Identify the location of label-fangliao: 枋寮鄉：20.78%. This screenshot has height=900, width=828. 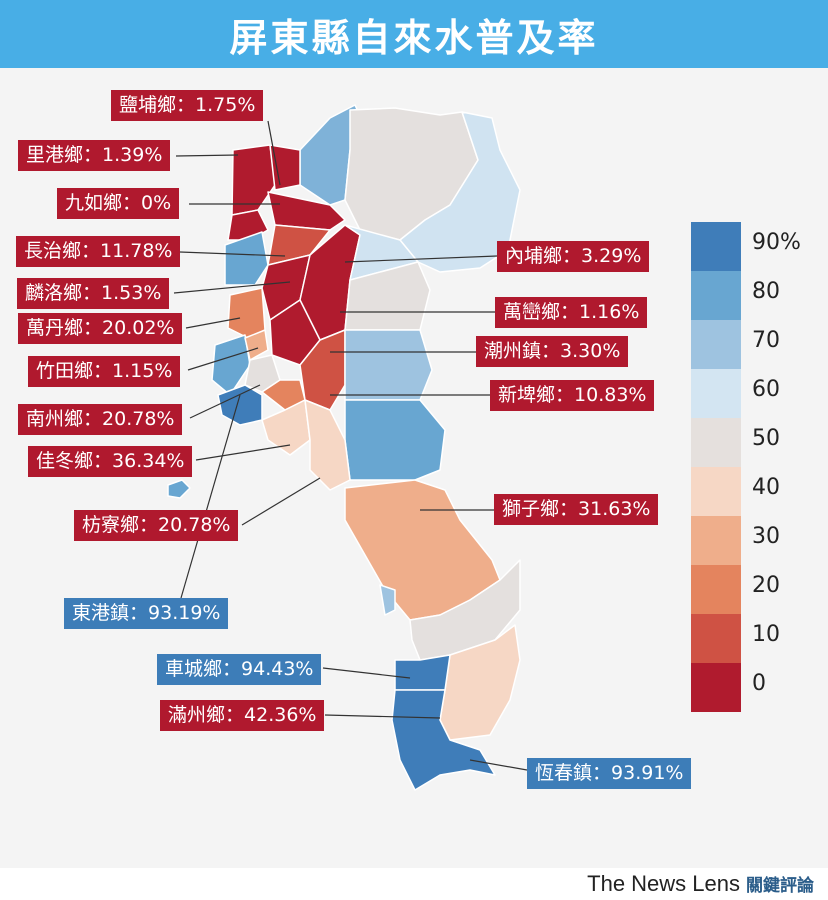
(156, 525).